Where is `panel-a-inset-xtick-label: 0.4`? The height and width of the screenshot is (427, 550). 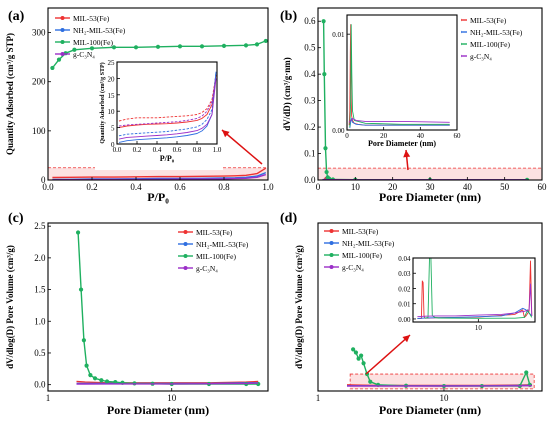 panel-a-inset-xtick-label: 0.4 is located at coordinates (157, 150).